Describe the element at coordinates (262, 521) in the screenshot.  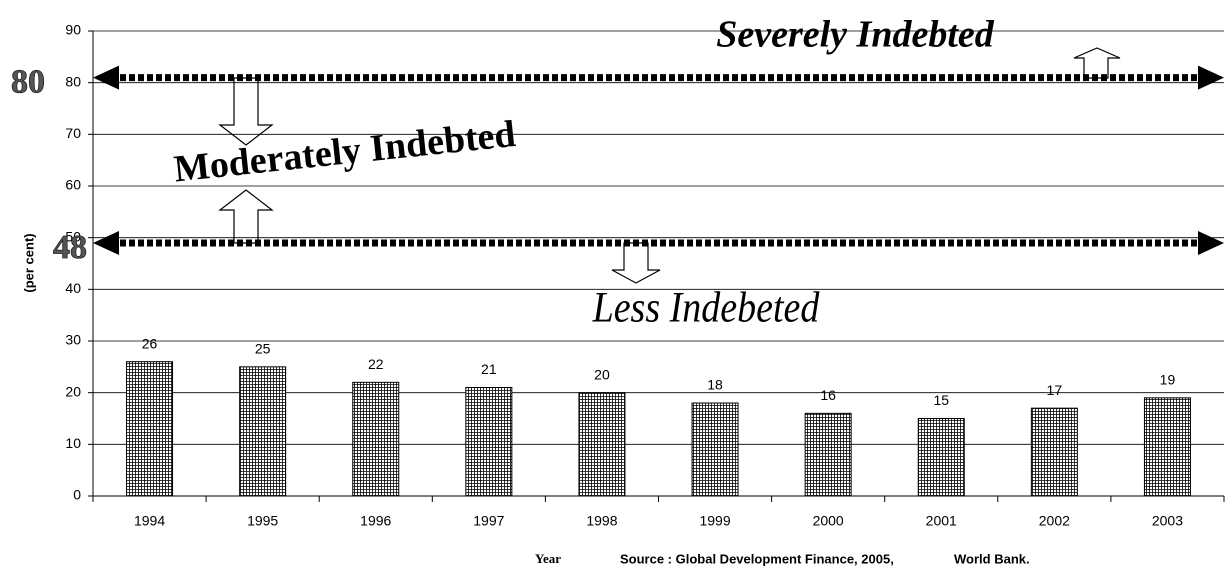
I see `x-tick-label: 1995` at that location.